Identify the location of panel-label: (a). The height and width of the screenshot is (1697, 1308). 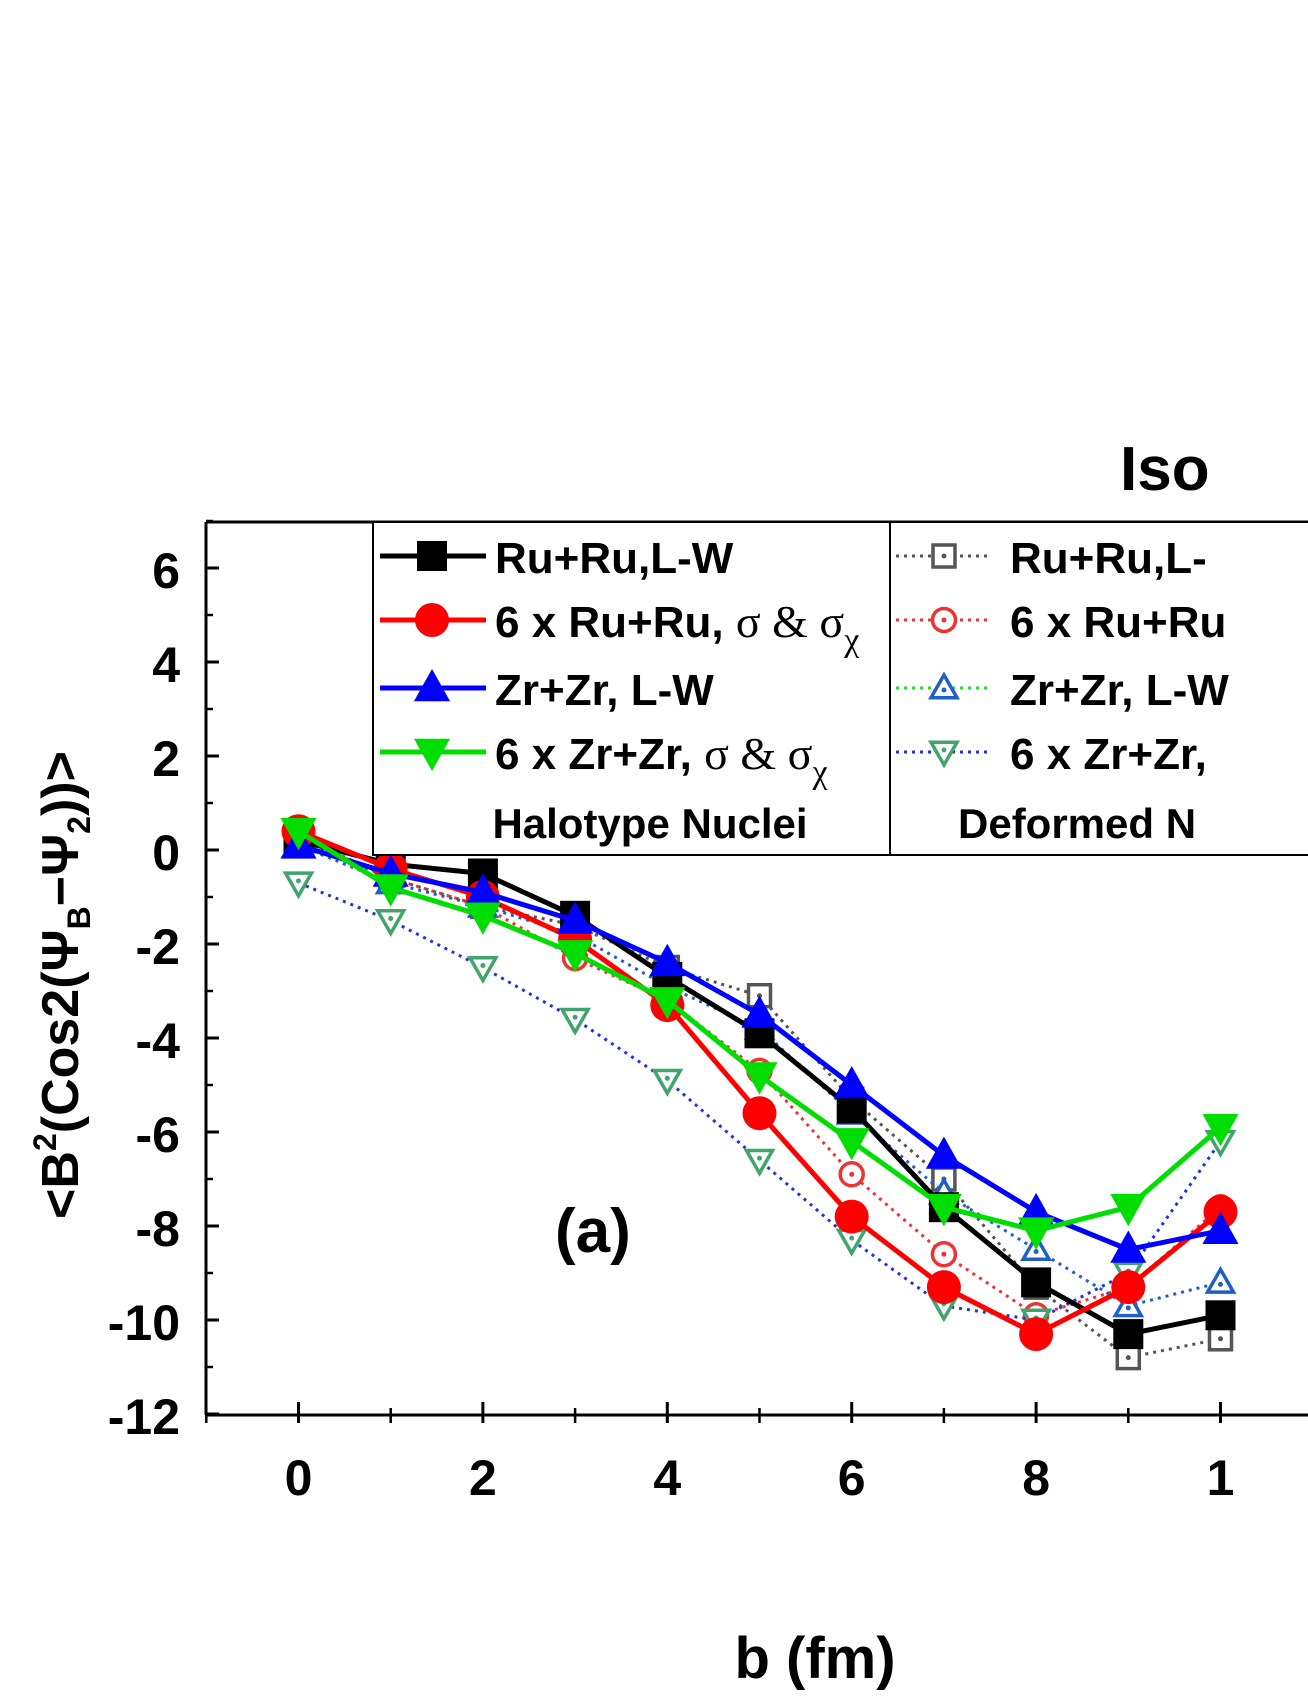
(593, 1231).